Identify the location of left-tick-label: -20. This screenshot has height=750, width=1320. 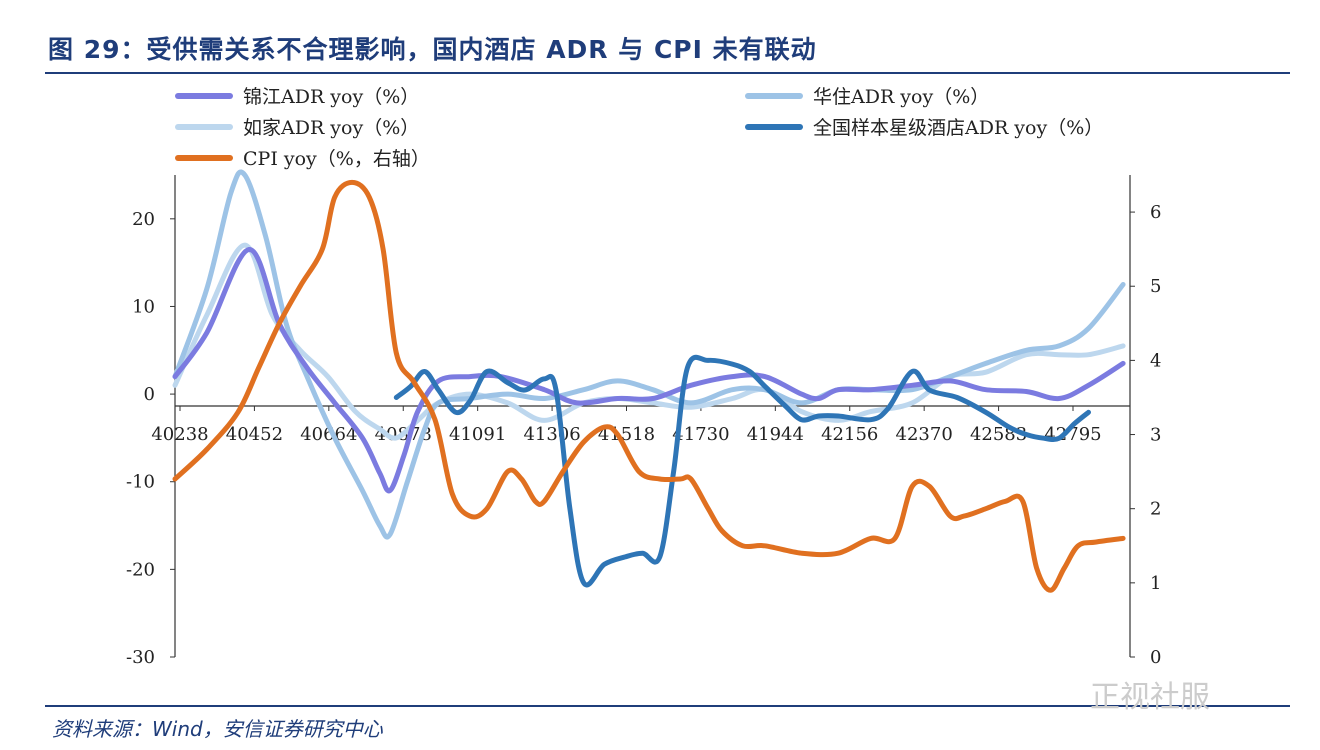
(140, 569).